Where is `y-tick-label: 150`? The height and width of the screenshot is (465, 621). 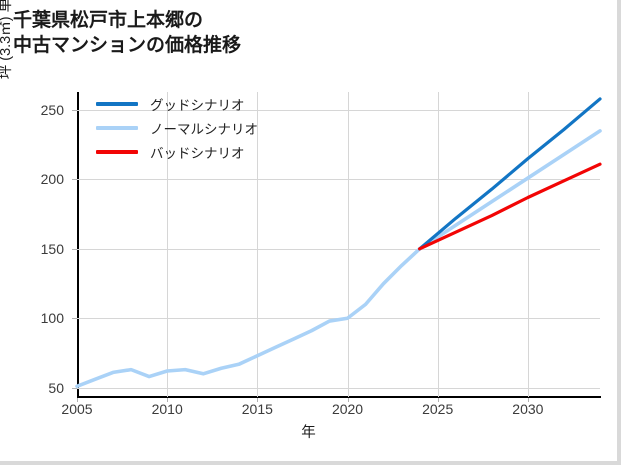 y-tick-label: 150 is located at coordinates (52, 248).